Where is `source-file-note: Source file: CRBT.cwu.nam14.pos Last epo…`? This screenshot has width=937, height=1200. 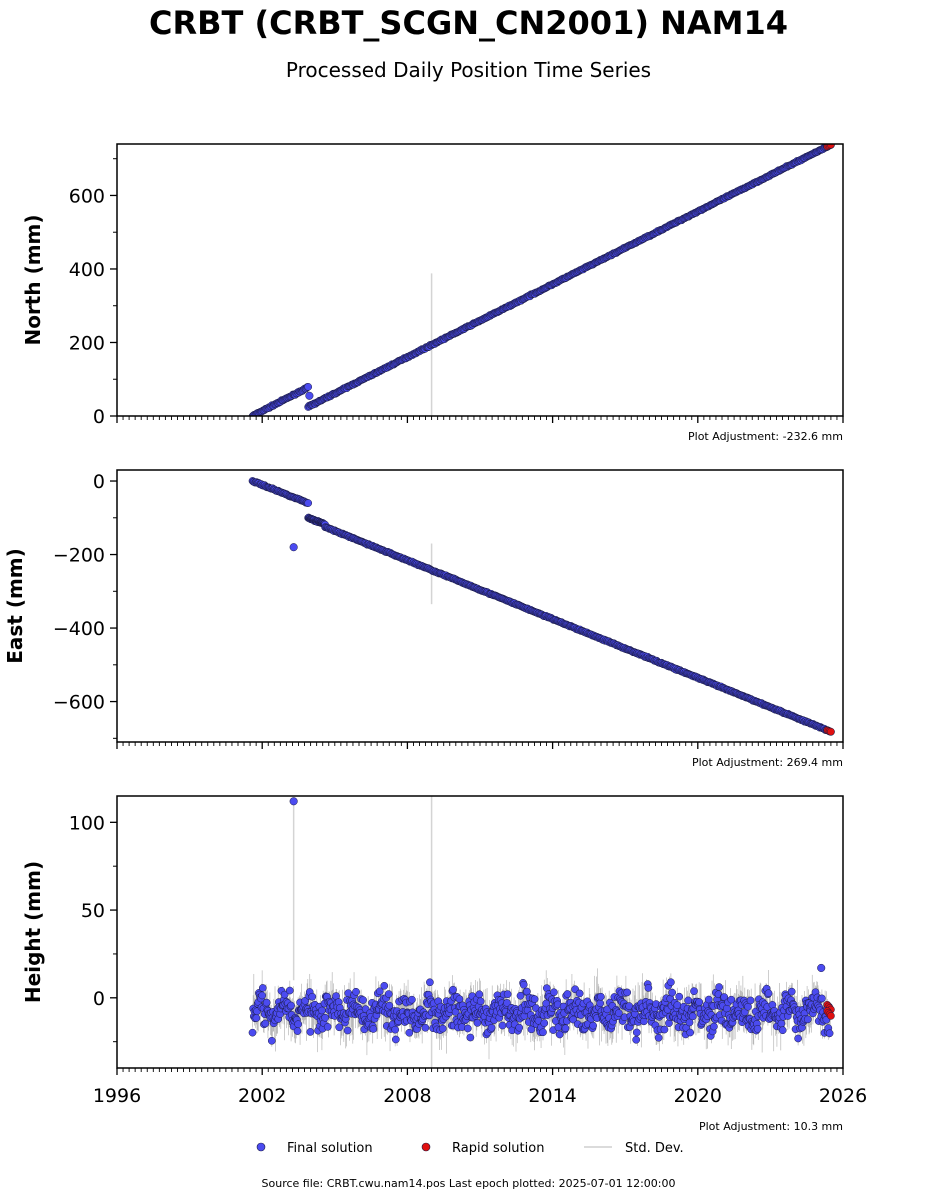
source-file-note: Source file: CRBT.cwu.nam14.pos Last epo… is located at coordinates (468, 1183).